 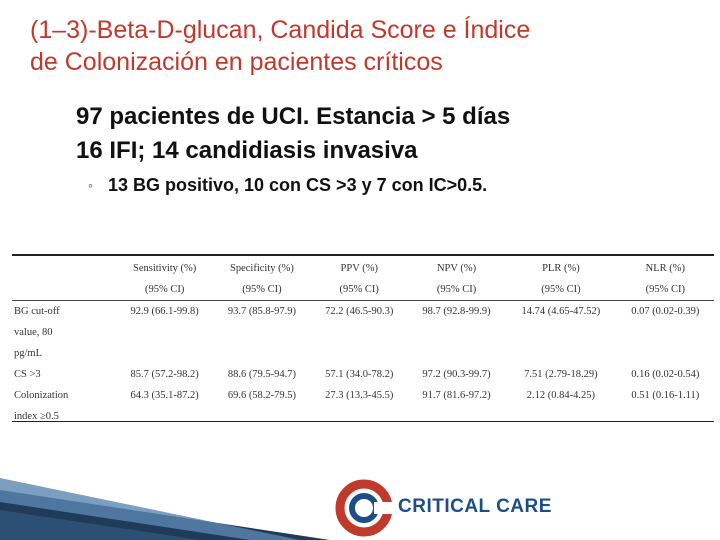 What do you see at coordinates (359, 374) in the screenshot?
I see `table-cell: 57.1 (34.0-78.2)` at bounding box center [359, 374].